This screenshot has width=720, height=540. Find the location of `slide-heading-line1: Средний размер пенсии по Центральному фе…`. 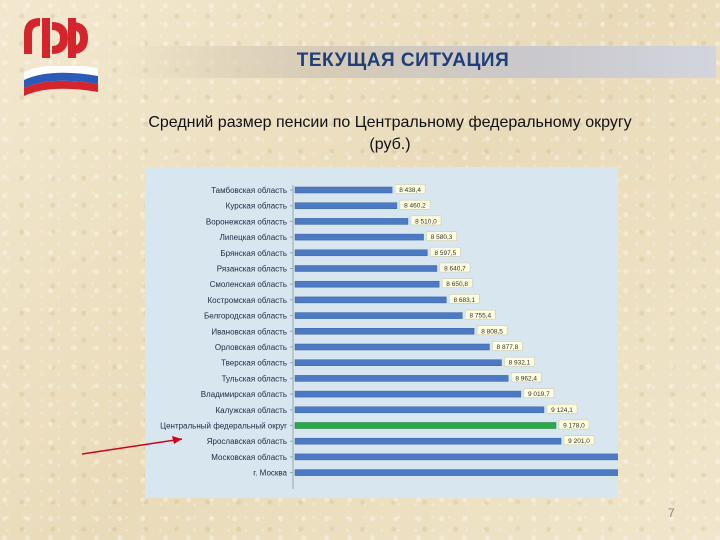

slide-heading-line1: Средний размер пенсии по Центральному фе… is located at coordinates (390, 122).